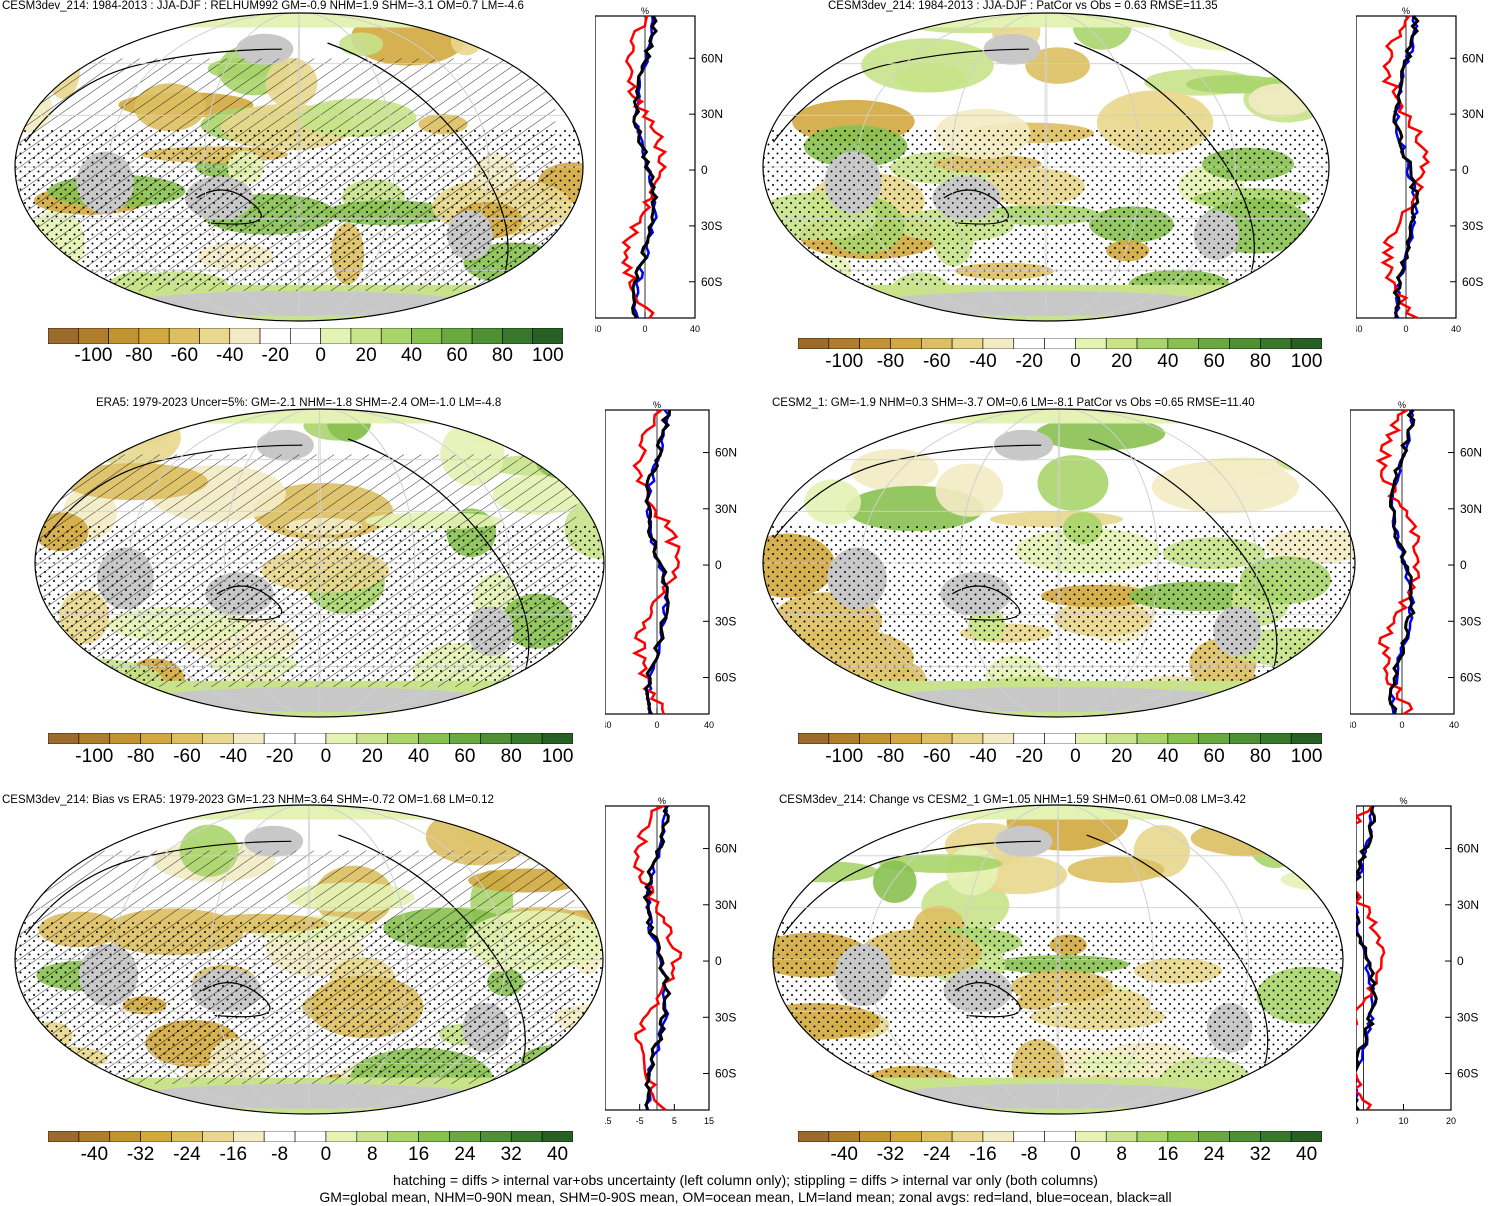 The image size is (1491, 1206). What do you see at coordinates (1260, 1154) in the screenshot?
I see `colorbar-label: 32` at bounding box center [1260, 1154].